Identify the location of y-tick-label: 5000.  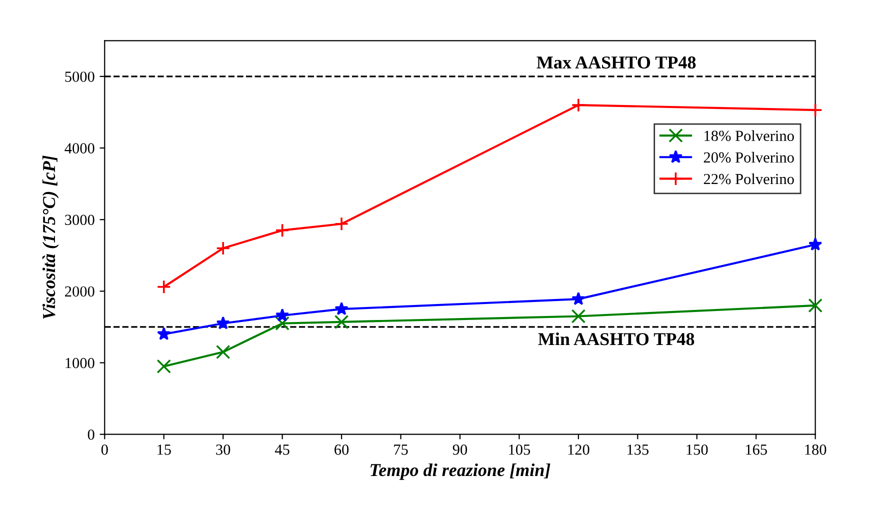
(79, 77).